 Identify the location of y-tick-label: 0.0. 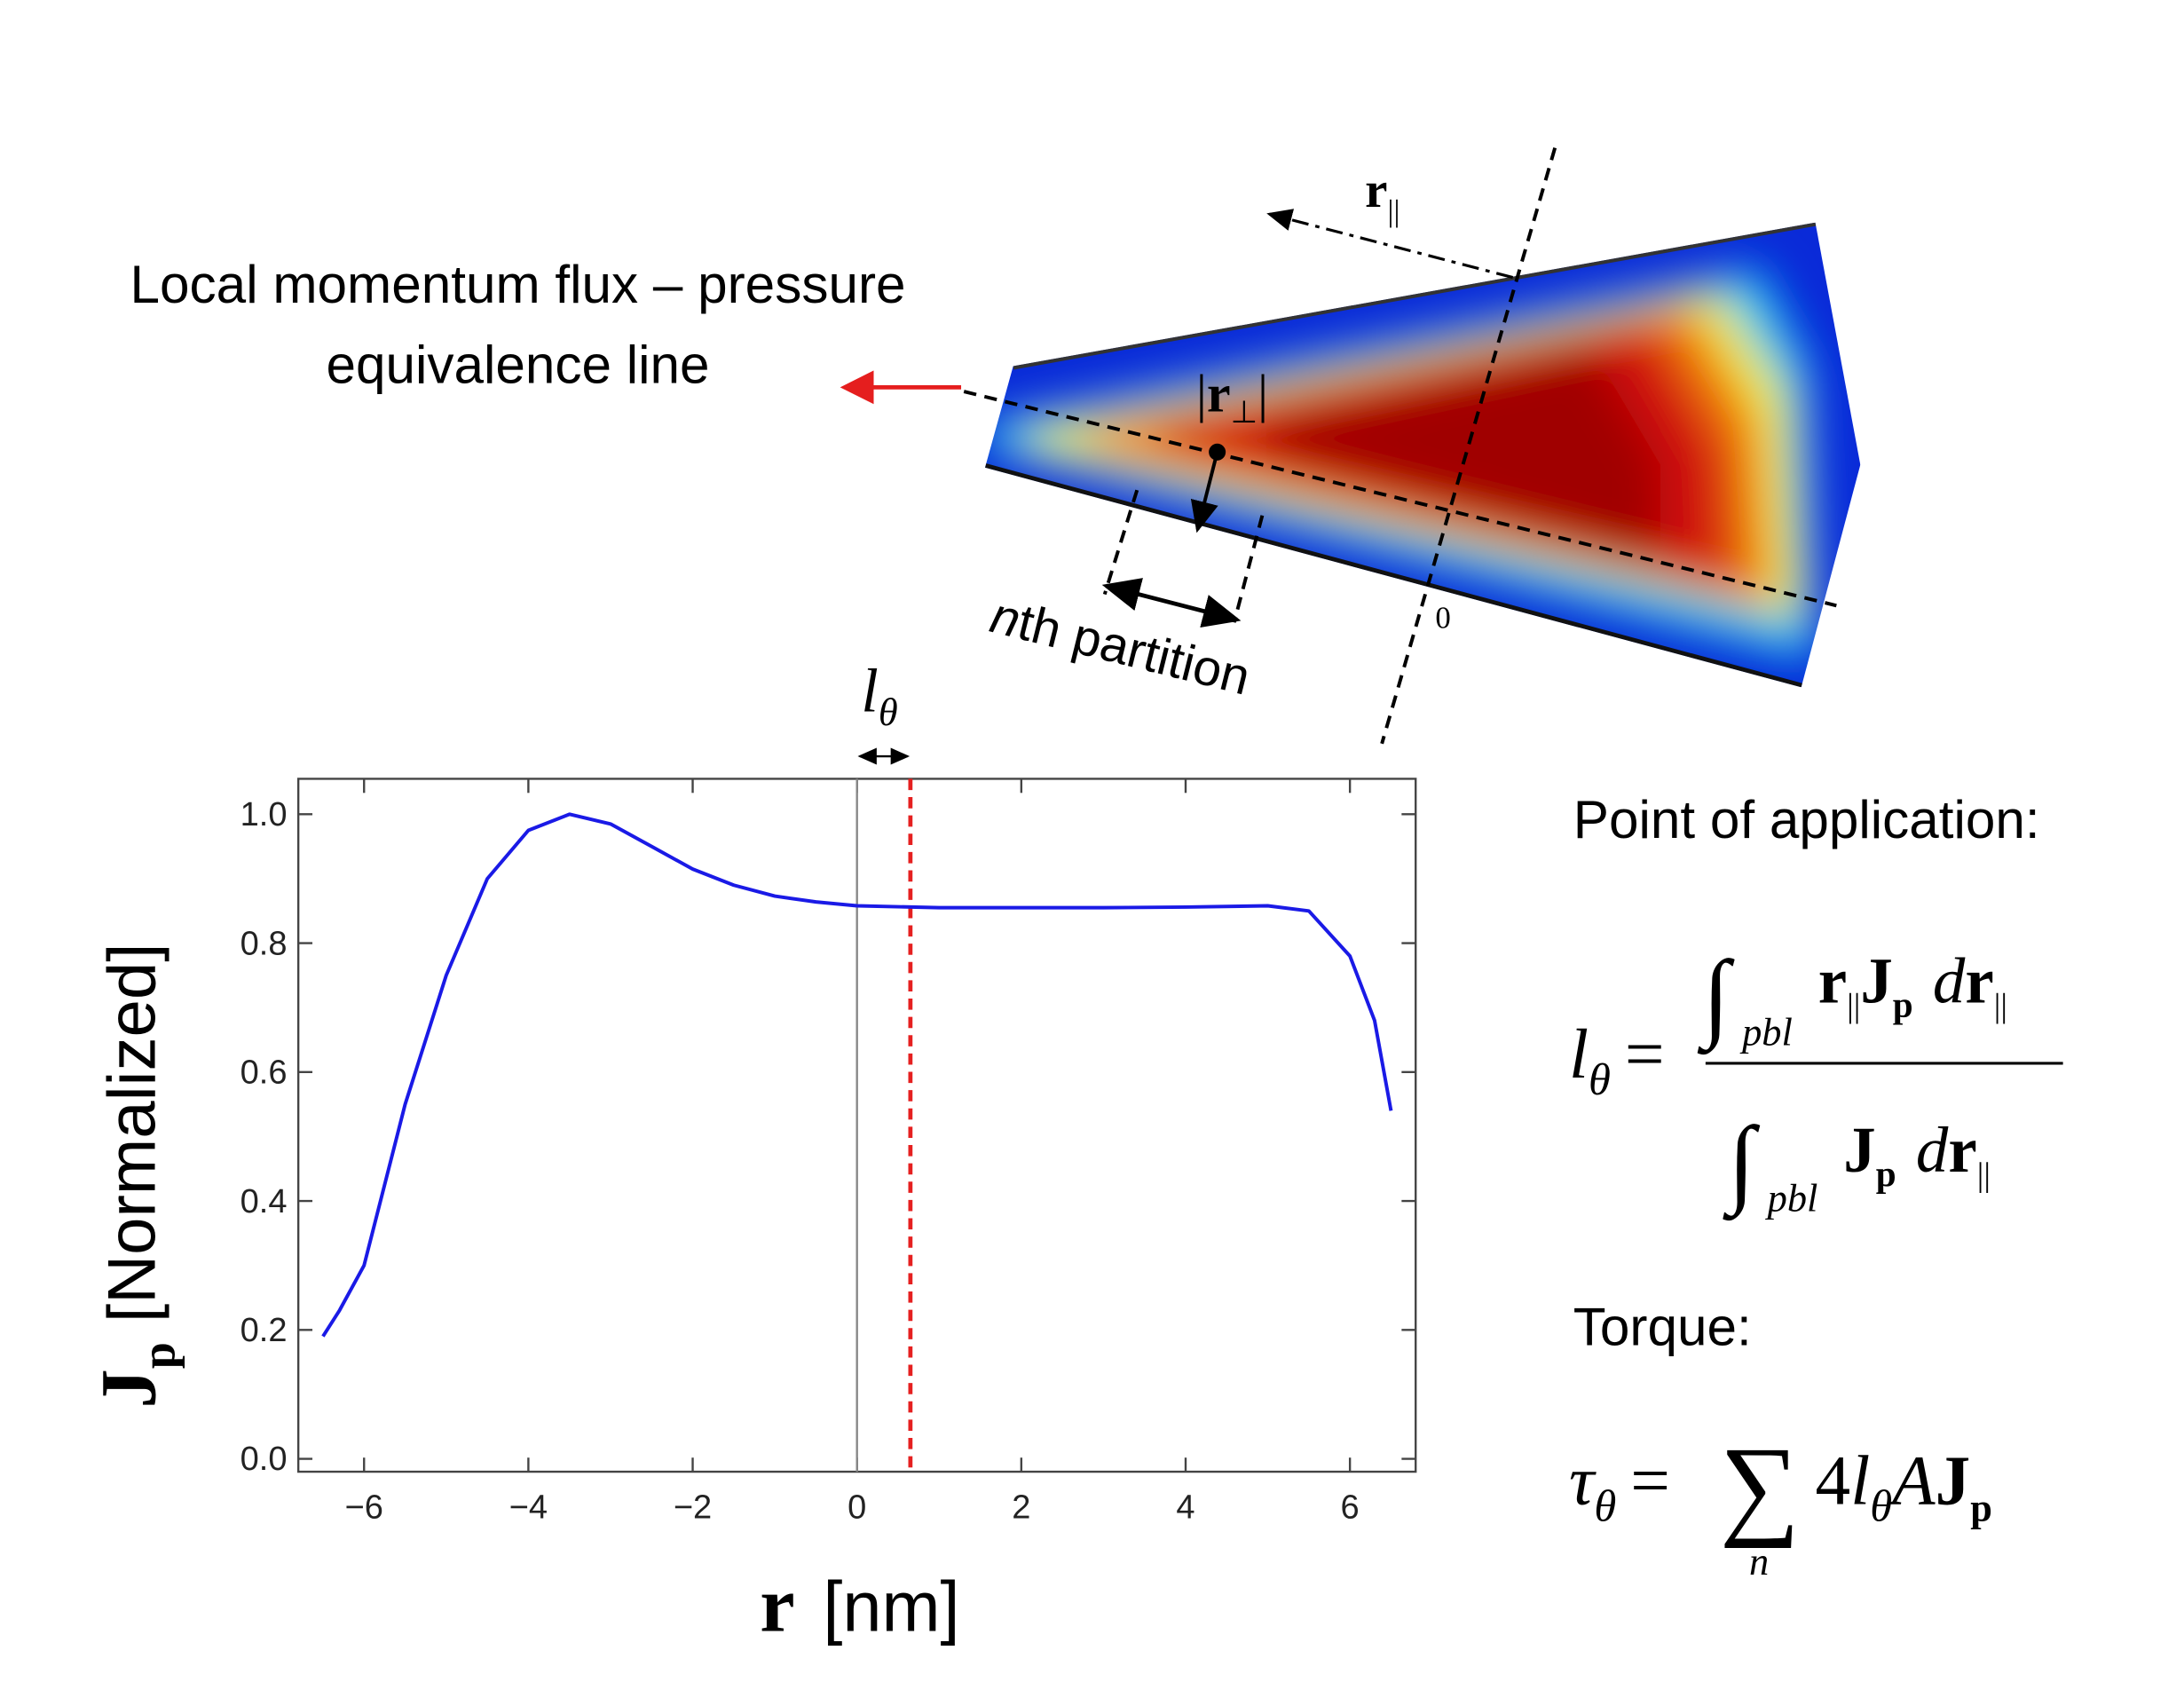
(264, 1459).